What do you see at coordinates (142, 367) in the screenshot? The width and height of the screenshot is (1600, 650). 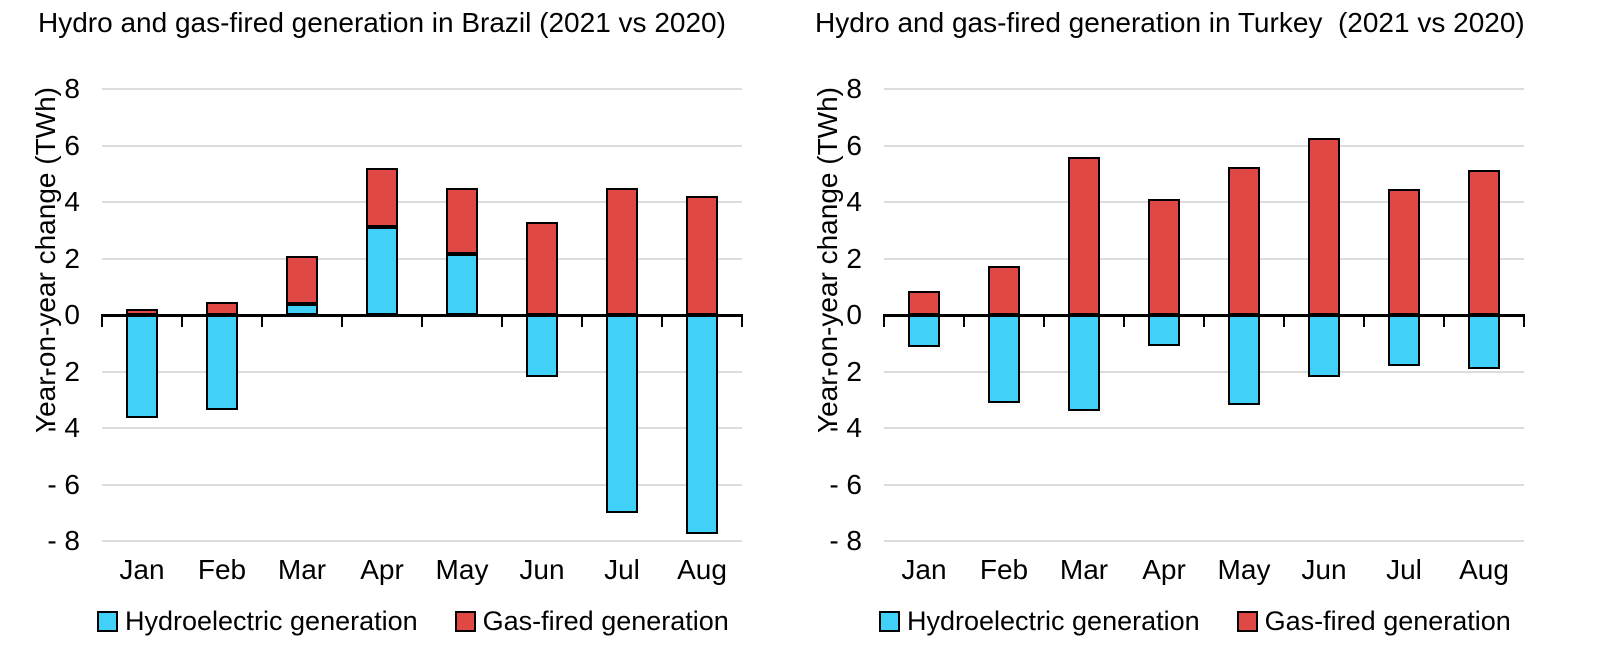 I see `bar-hydroelectric-generation-jan` at bounding box center [142, 367].